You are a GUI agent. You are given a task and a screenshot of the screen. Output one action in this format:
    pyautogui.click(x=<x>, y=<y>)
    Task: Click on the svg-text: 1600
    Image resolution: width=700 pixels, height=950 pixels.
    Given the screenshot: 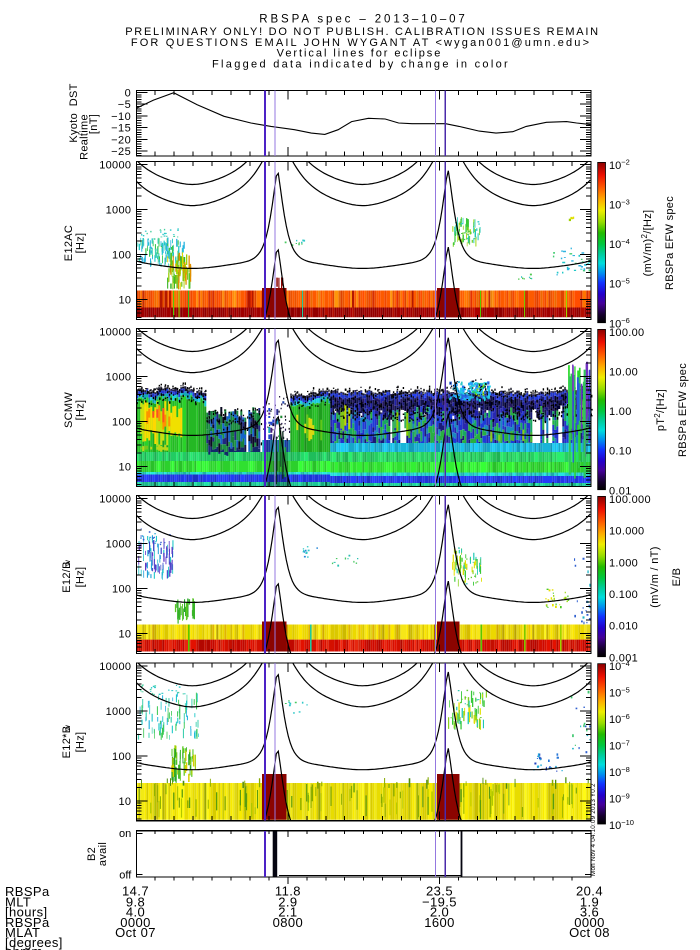 What is the action you would take?
    pyautogui.click(x=439, y=922)
    